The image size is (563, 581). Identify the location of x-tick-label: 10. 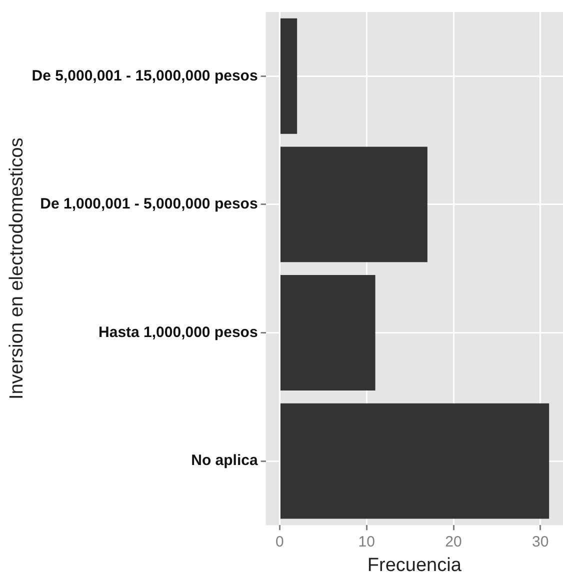
(366, 541).